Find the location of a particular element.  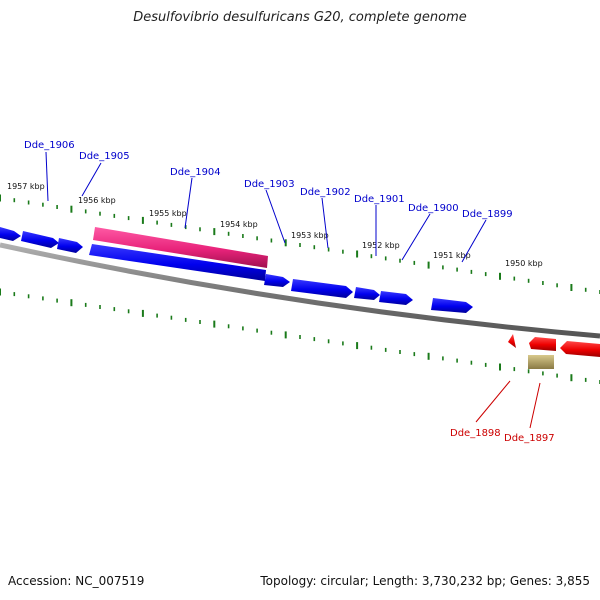

rna-gene-dde-1904 is located at coordinates (180, 247).